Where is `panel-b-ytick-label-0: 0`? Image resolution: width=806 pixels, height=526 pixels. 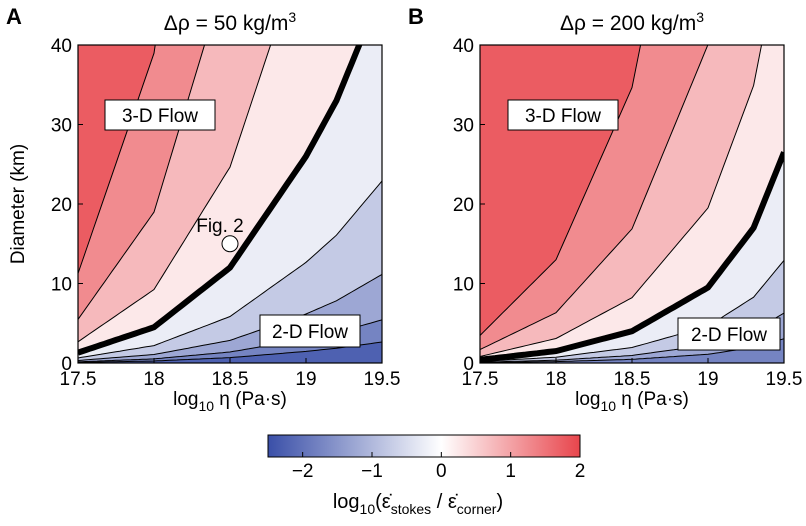 panel-b-ytick-label-0: 0 is located at coordinates (468, 364).